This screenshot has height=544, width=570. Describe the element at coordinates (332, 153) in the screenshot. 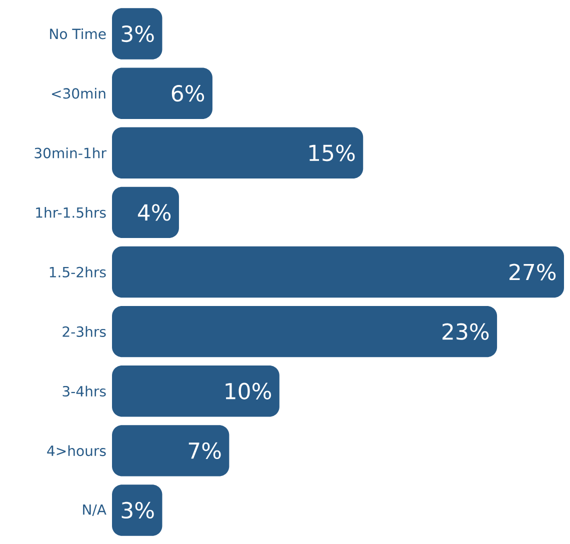

I see `data-label: 15%` at that location.